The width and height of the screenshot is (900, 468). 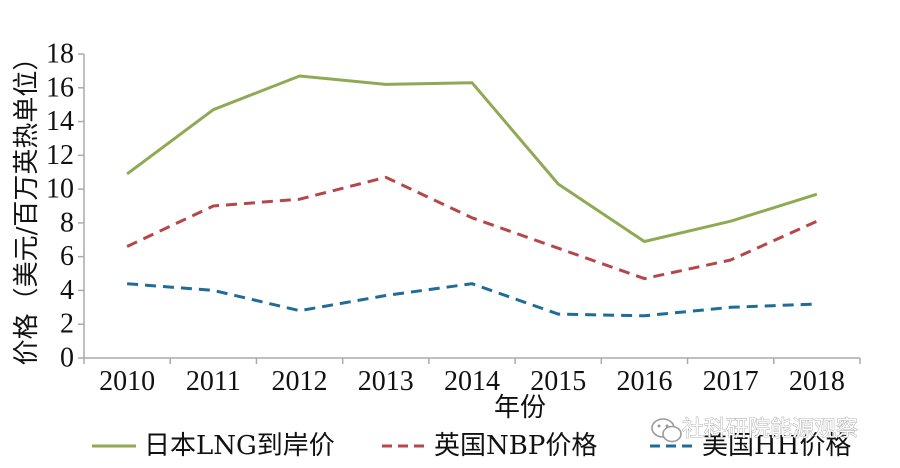 I want to click on y-axis-title: 价格（美元/百万英热单位）, so click(x=27, y=205).